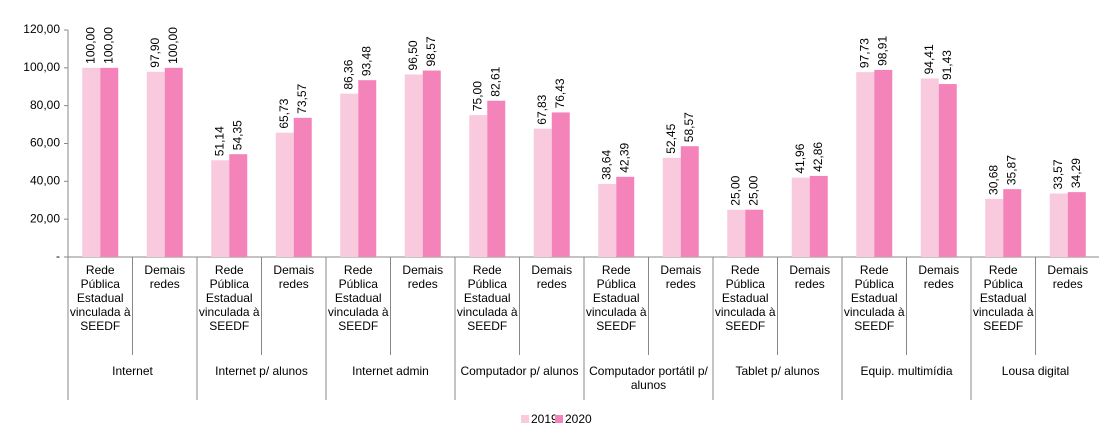  Describe the element at coordinates (519, 371) in the screenshot. I see `group-label: Computador p/ alunos` at that location.